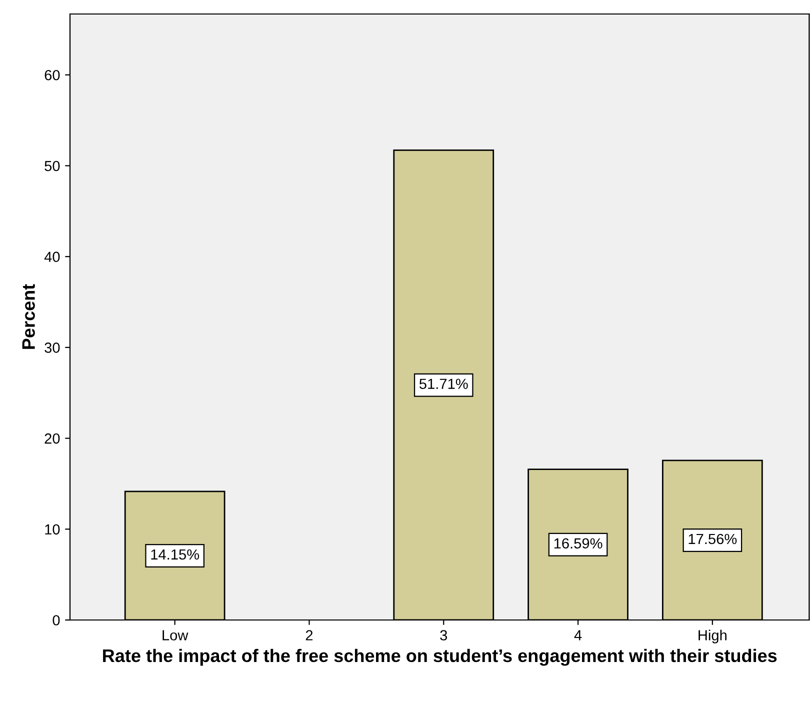  What do you see at coordinates (52, 347) in the screenshot?
I see `y-tick-label: 30` at bounding box center [52, 347].